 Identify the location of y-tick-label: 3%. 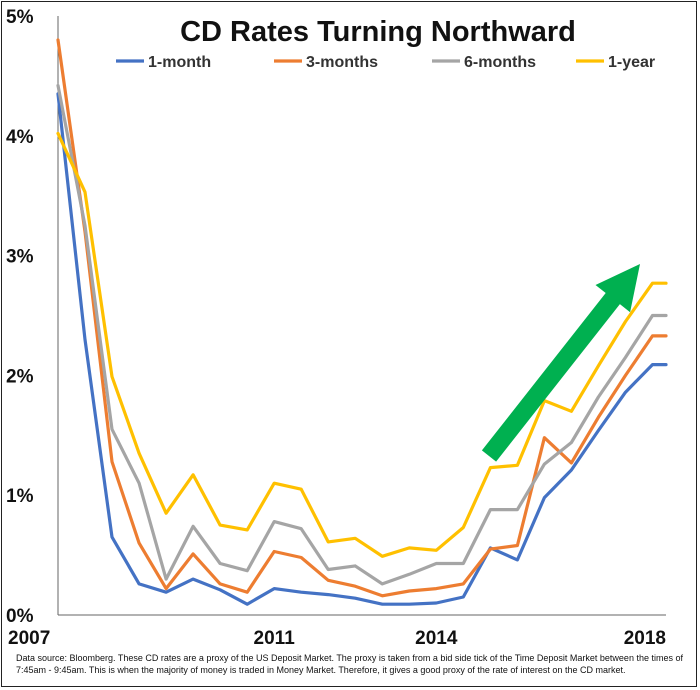
(20, 257).